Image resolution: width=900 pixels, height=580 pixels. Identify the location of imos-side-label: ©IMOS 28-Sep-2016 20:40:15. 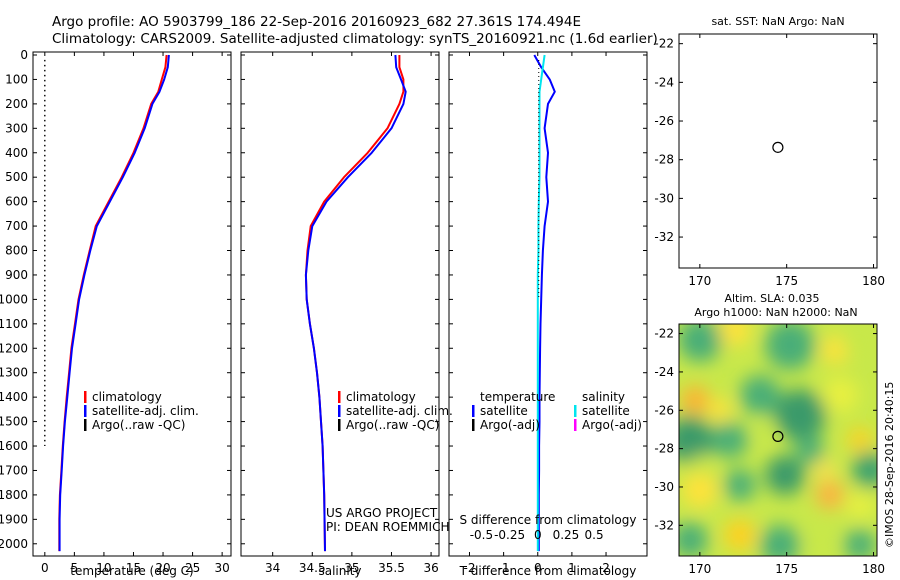
(889, 465).